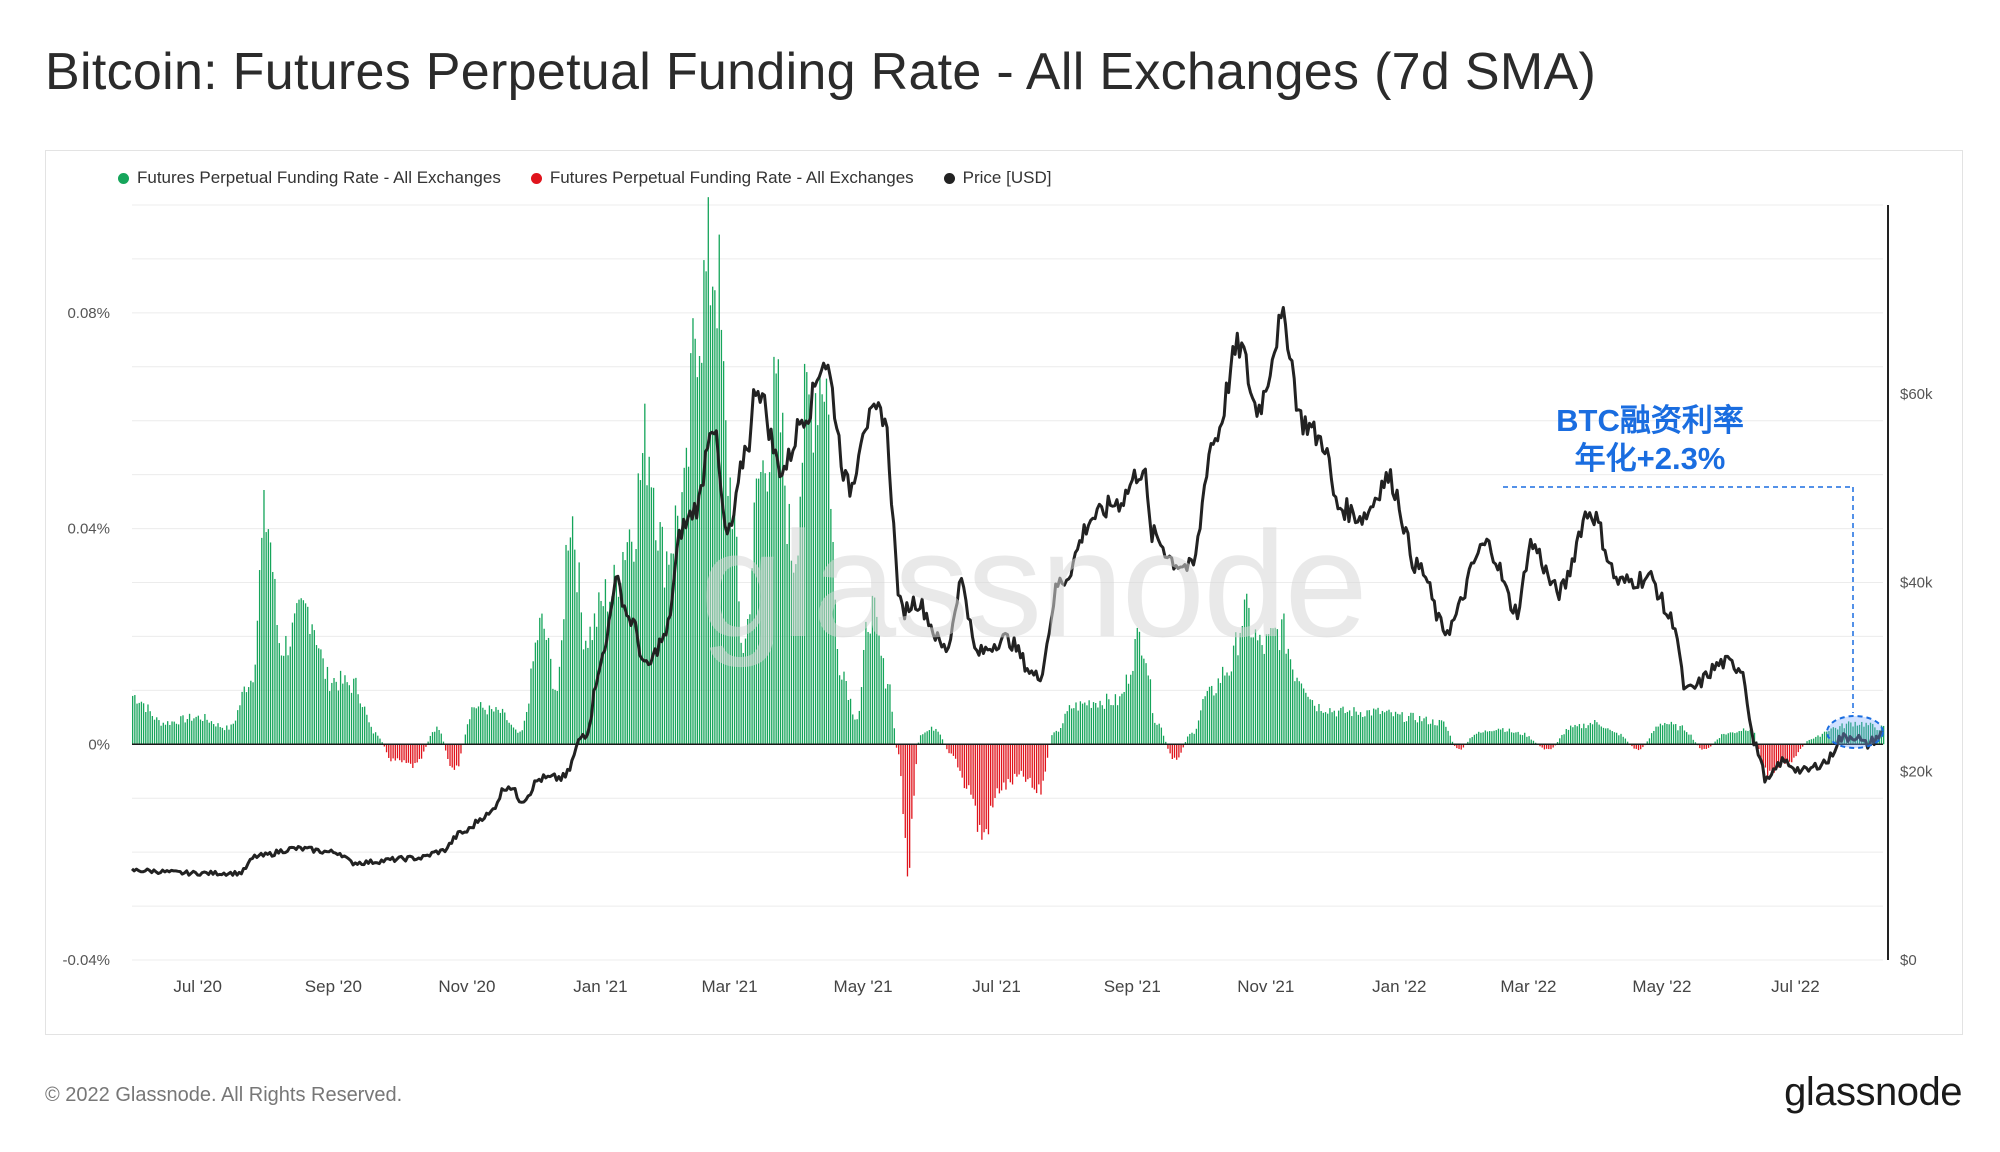 This screenshot has height=1152, width=2000. What do you see at coordinates (1873, 1092) in the screenshot?
I see `brand-logo: glassnode` at bounding box center [1873, 1092].